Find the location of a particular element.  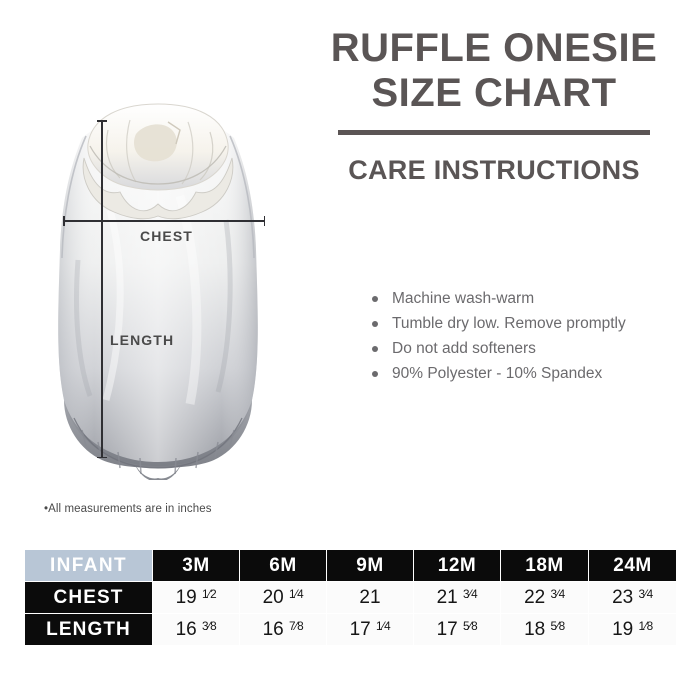

table-cell-value: 17 5⁄8 is located at coordinates (457, 629).